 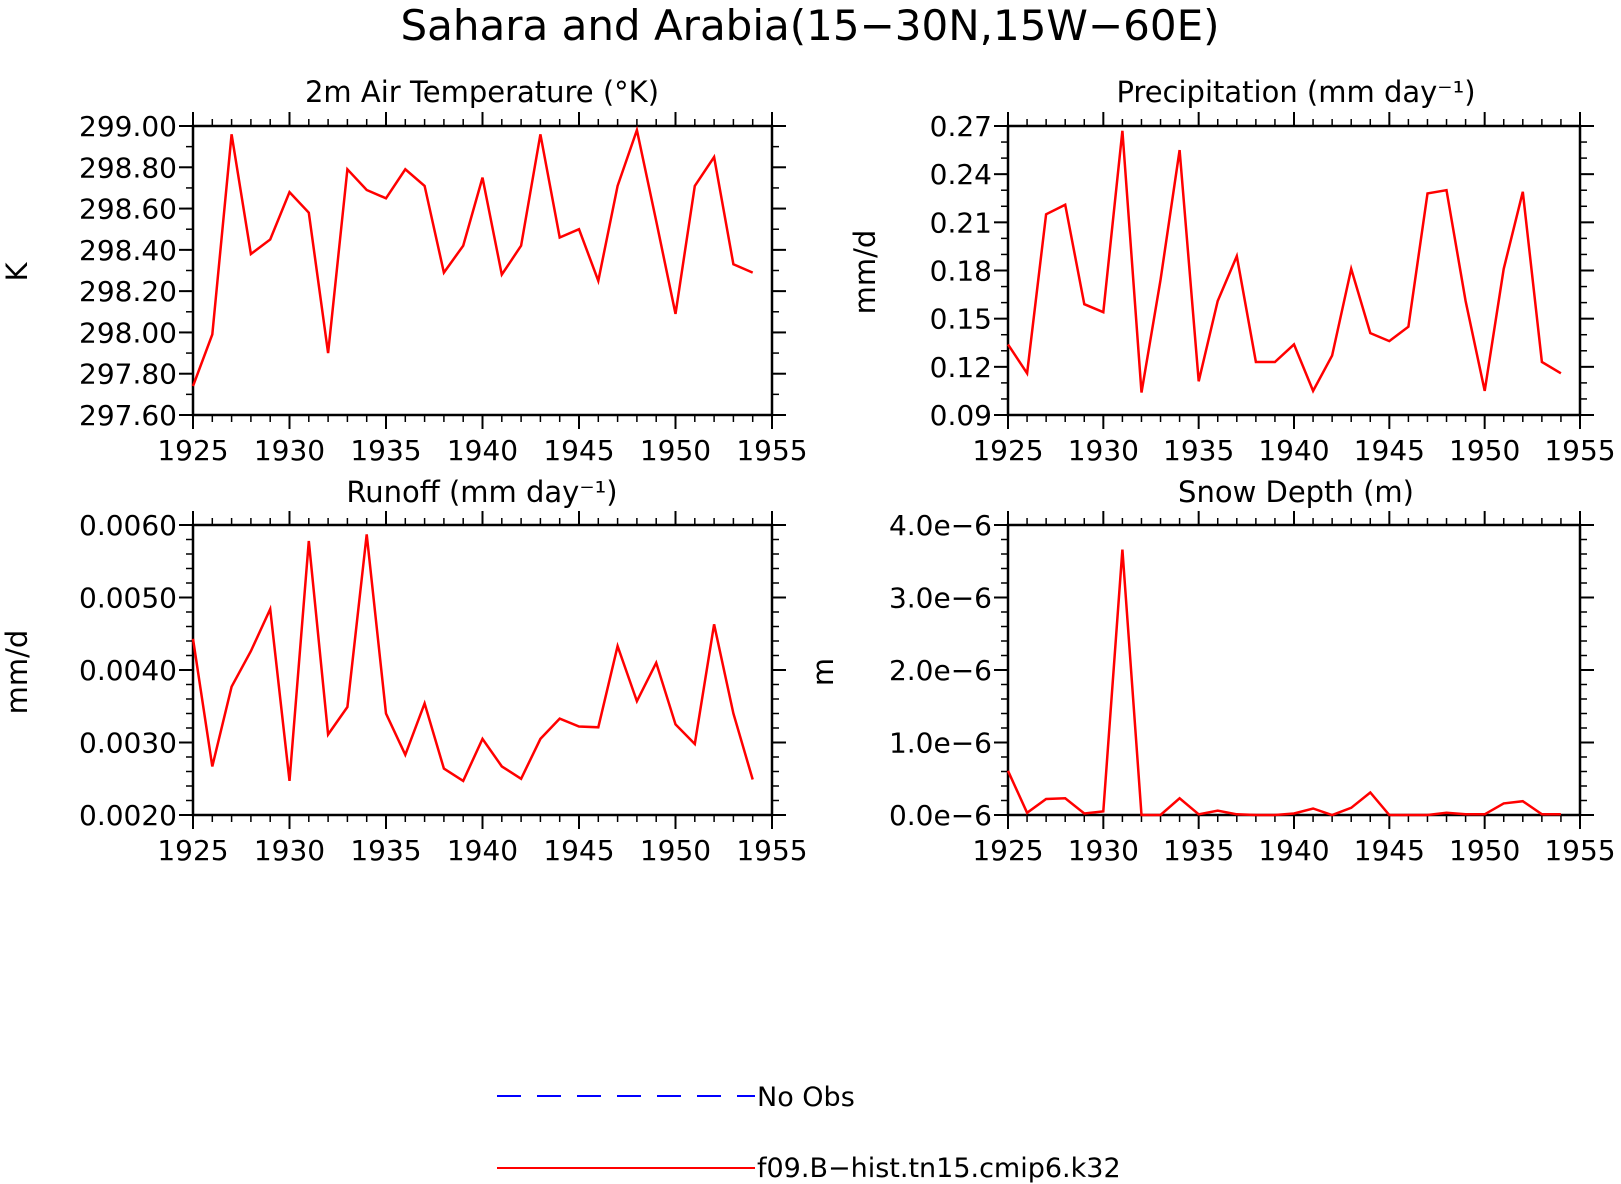 I want to click on figure-title: Sahara and Arabia(15−30N,15W−60E), so click(x=809, y=25).